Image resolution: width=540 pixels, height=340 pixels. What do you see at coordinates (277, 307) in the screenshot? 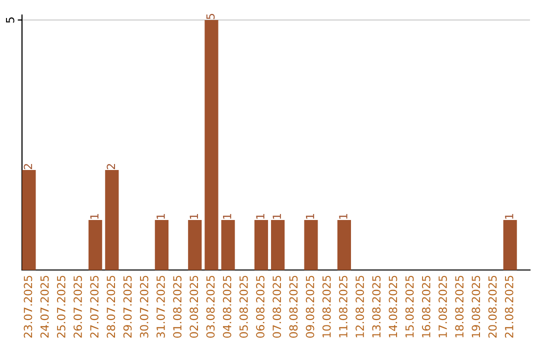
I see `x-tick-label: 07.08.2025` at bounding box center [277, 307].